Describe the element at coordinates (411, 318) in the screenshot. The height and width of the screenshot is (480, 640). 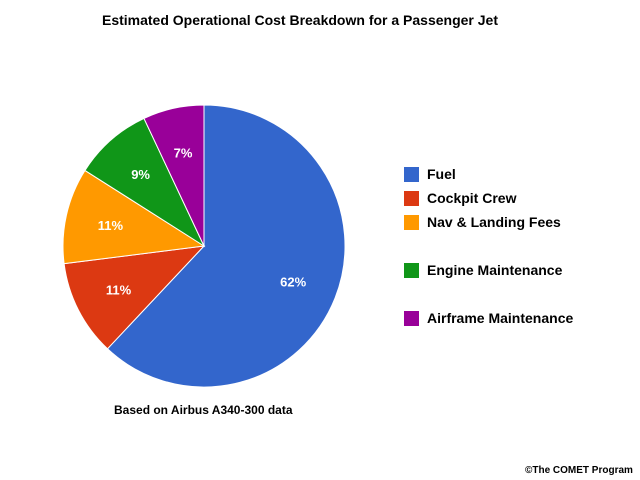
I see `legend-swatch-airframe-maintenance` at that location.